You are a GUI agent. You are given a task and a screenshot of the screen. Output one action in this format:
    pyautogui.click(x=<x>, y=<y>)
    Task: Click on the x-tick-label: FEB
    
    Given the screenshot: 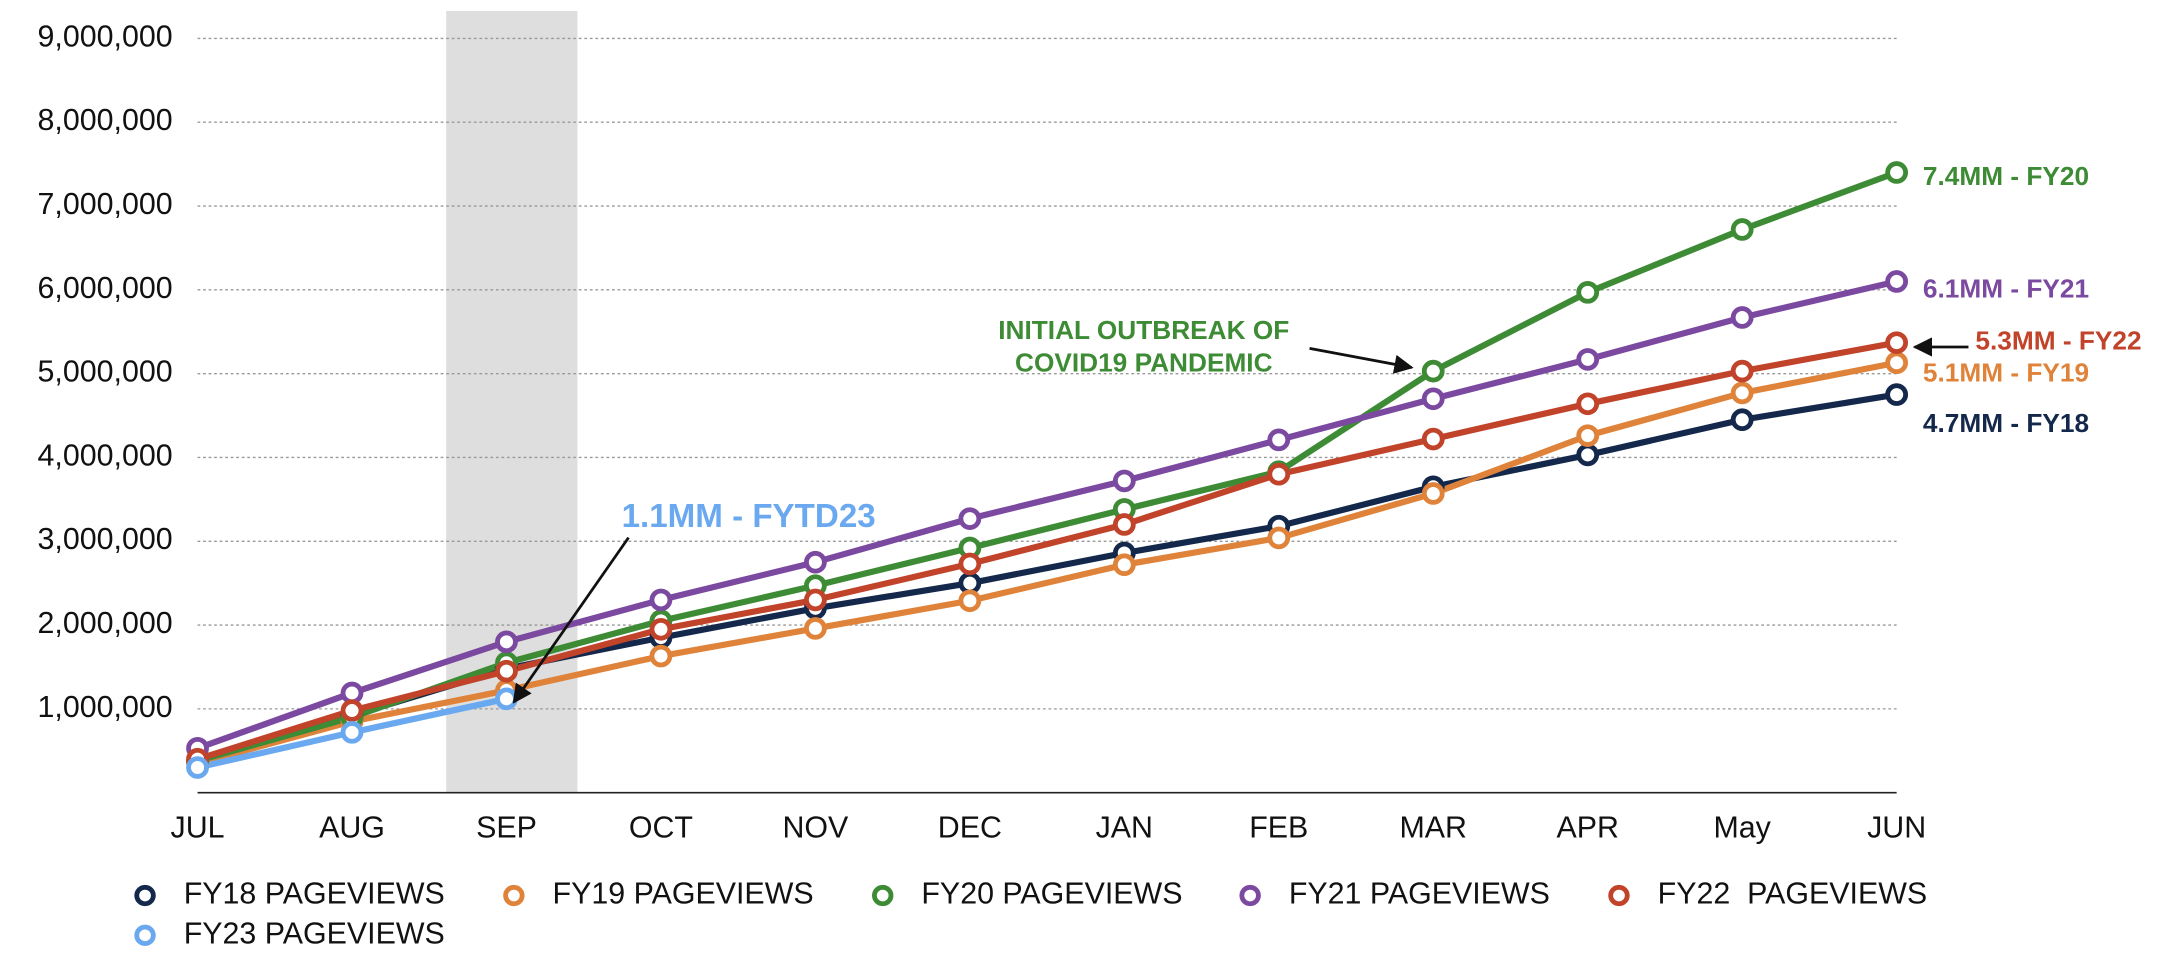 What is the action you would take?
    pyautogui.click(x=1278, y=828)
    